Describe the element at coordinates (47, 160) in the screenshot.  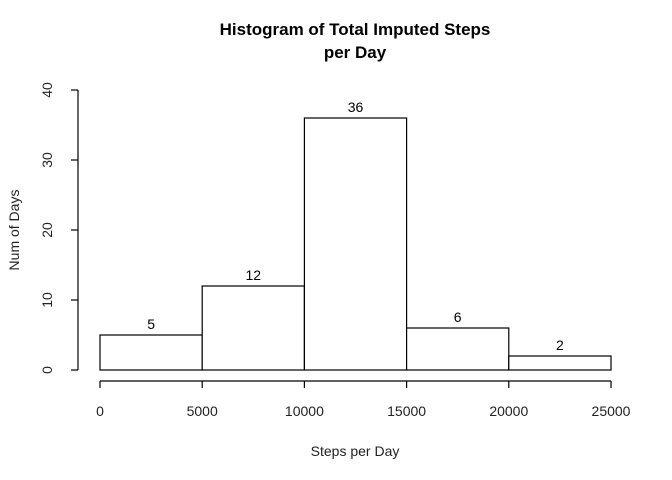
I see `y-tick-label-3: 30` at that location.